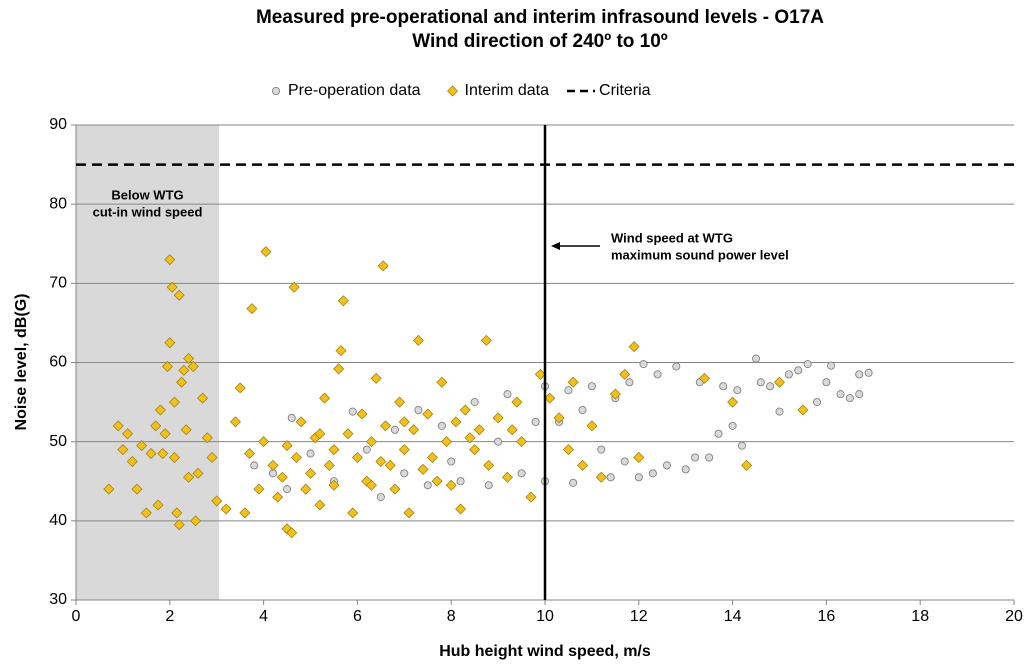  What do you see at coordinates (354, 90) in the screenshot?
I see `legend-label: Pre-operation data` at bounding box center [354, 90].